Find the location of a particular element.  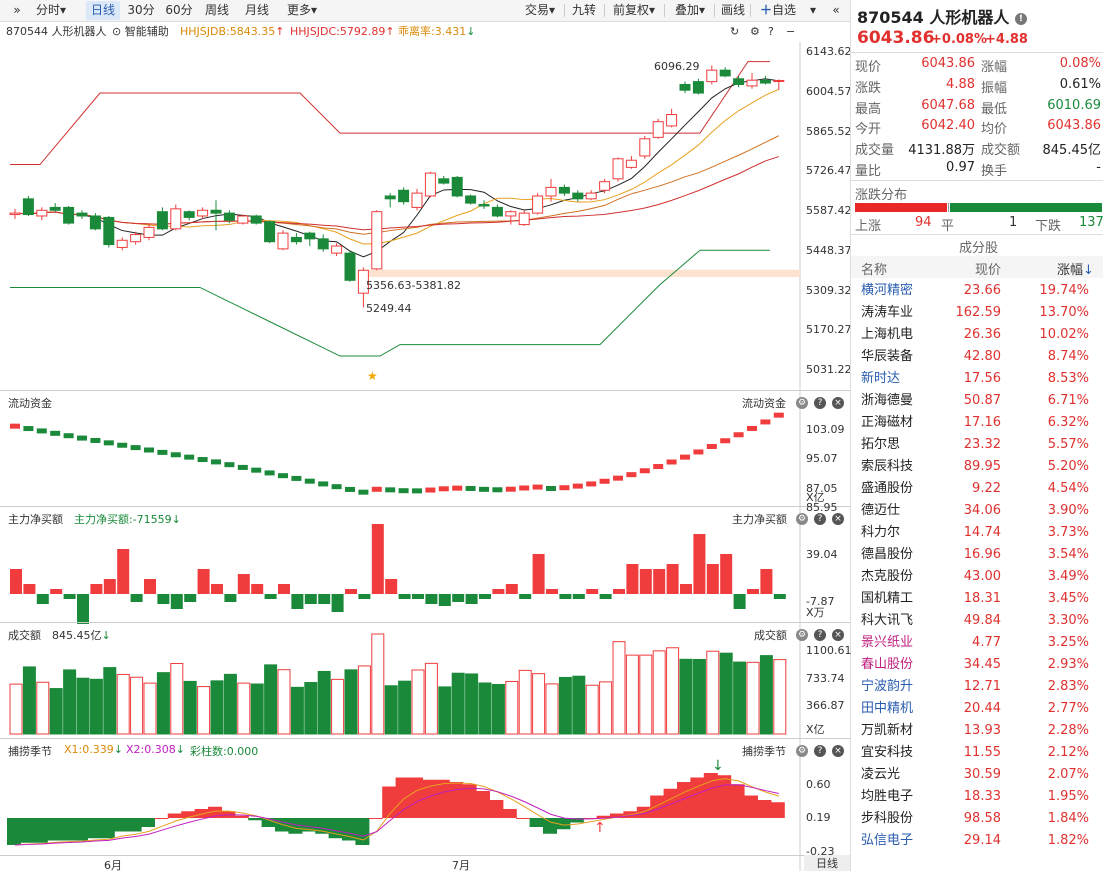

period-daily: 日线 is located at coordinates (103, 10).